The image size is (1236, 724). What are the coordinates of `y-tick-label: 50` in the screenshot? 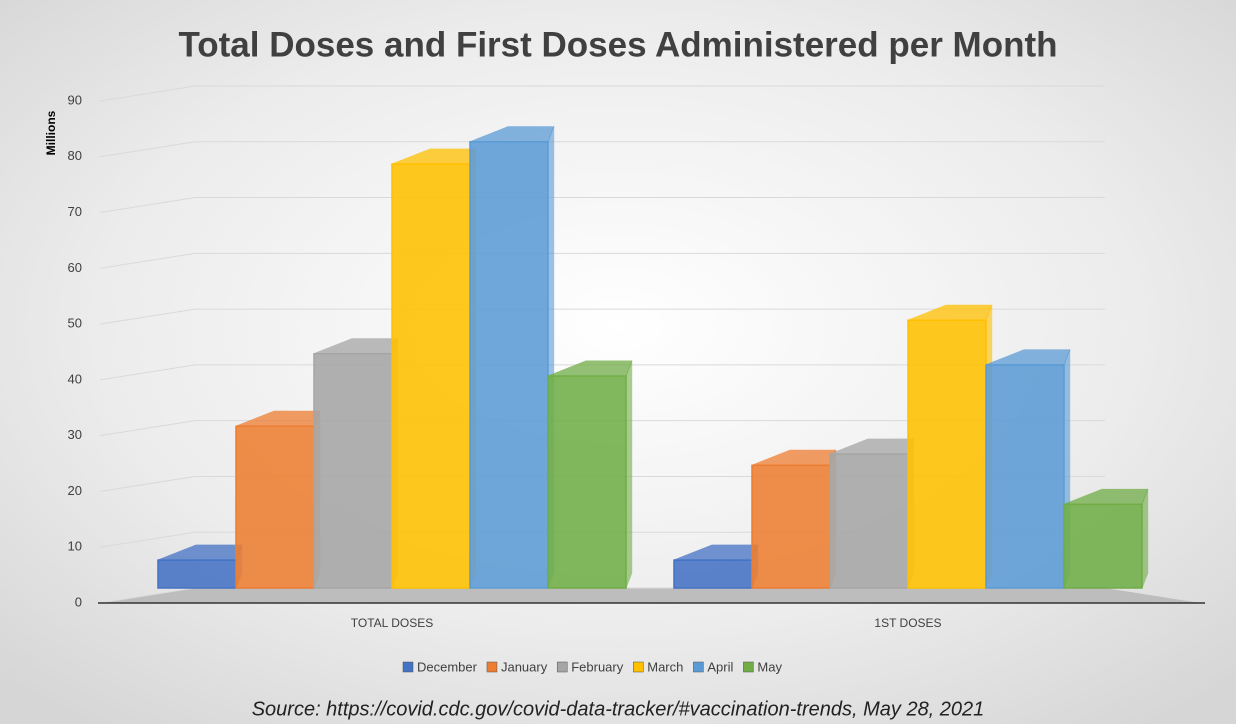 It's located at (75, 323).